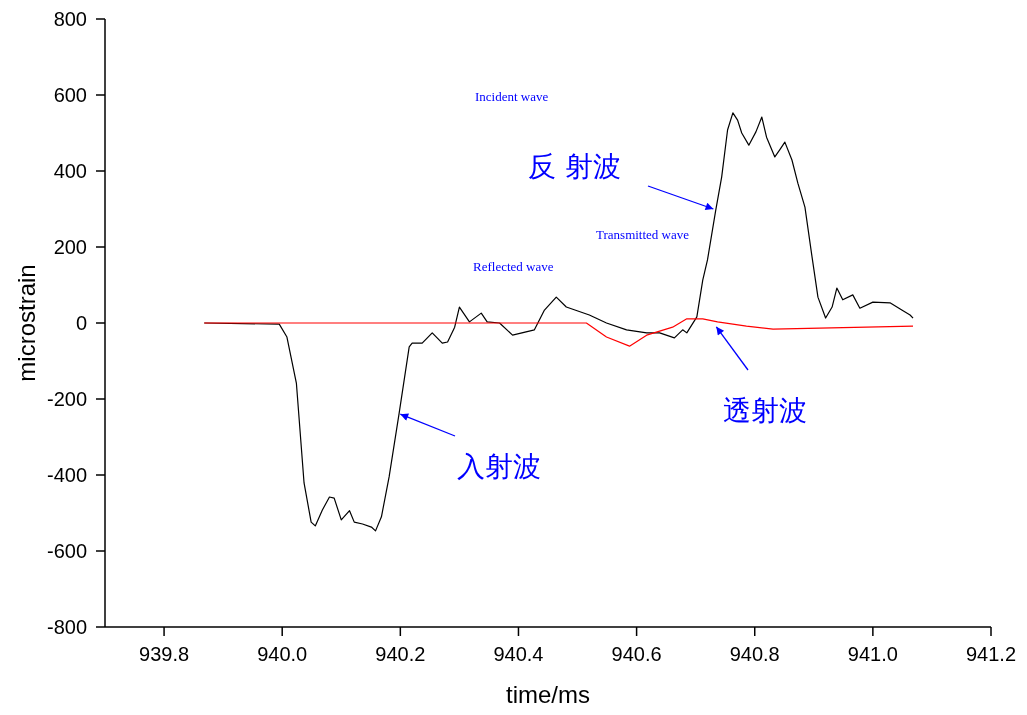  Describe the element at coordinates (991, 654) in the screenshot. I see `x-tick-label: 941.2` at that location.